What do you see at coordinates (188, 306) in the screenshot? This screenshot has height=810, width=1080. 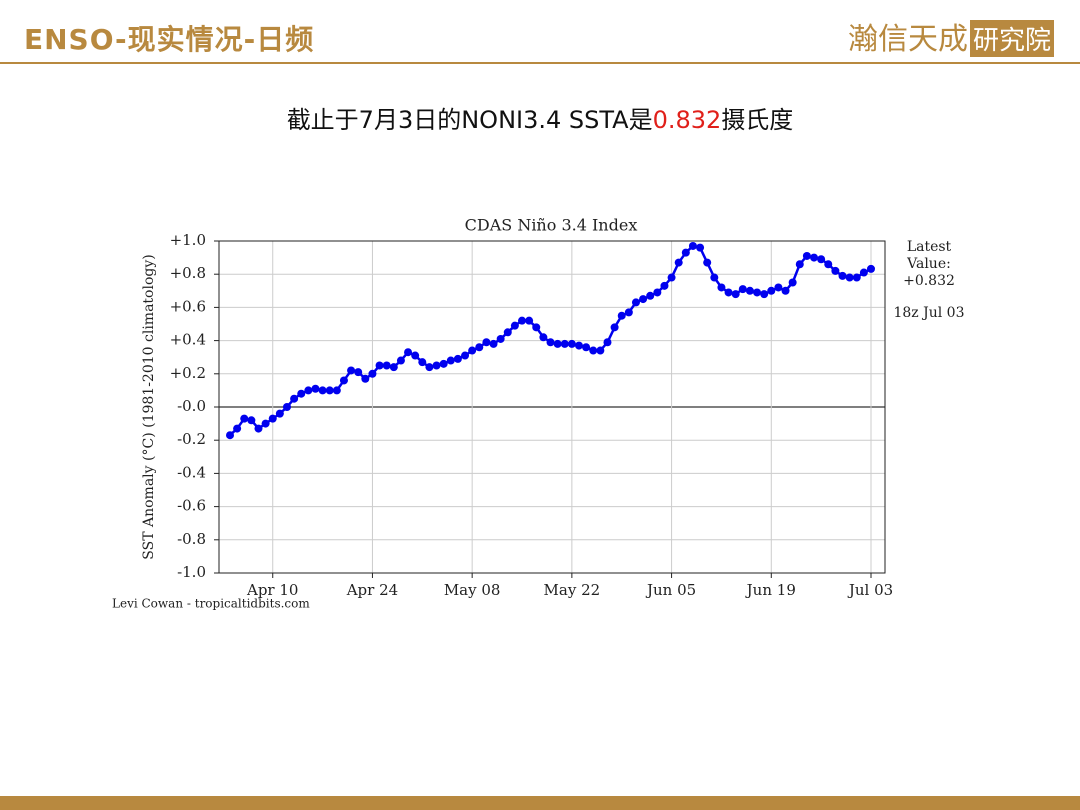 I see `y-tick-label: +0.6` at bounding box center [188, 306].